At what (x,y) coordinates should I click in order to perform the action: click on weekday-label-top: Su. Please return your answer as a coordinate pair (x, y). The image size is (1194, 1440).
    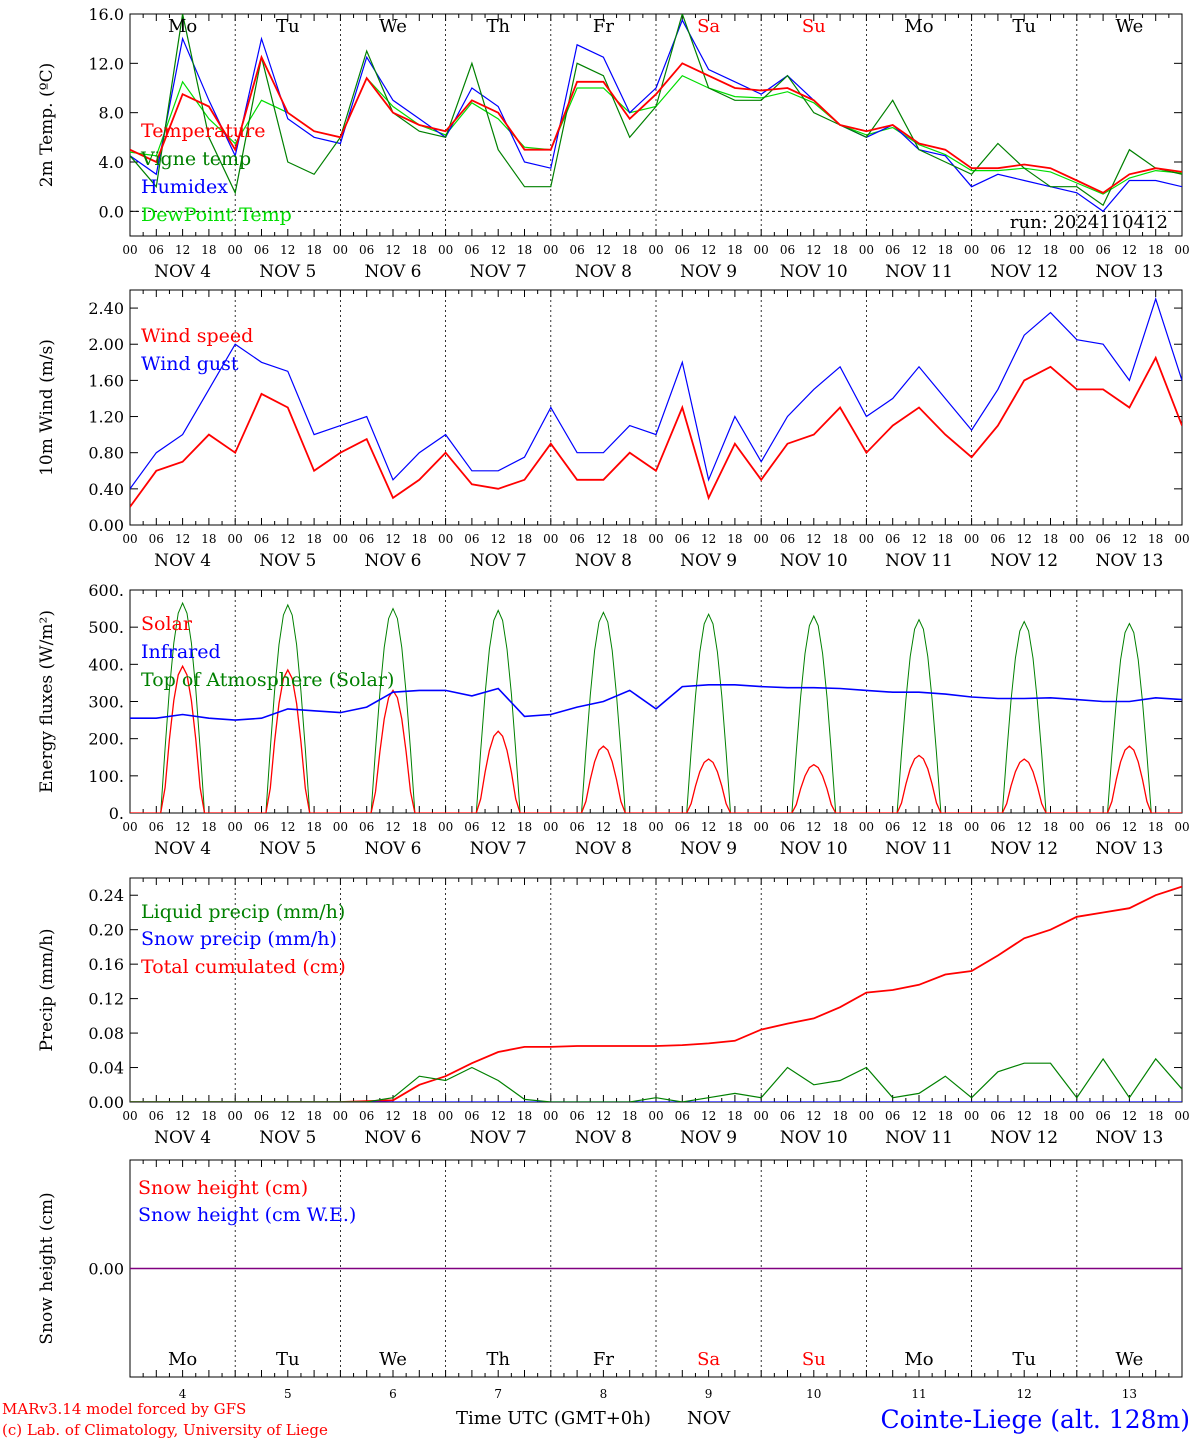
    Looking at the image, I should click on (814, 26).